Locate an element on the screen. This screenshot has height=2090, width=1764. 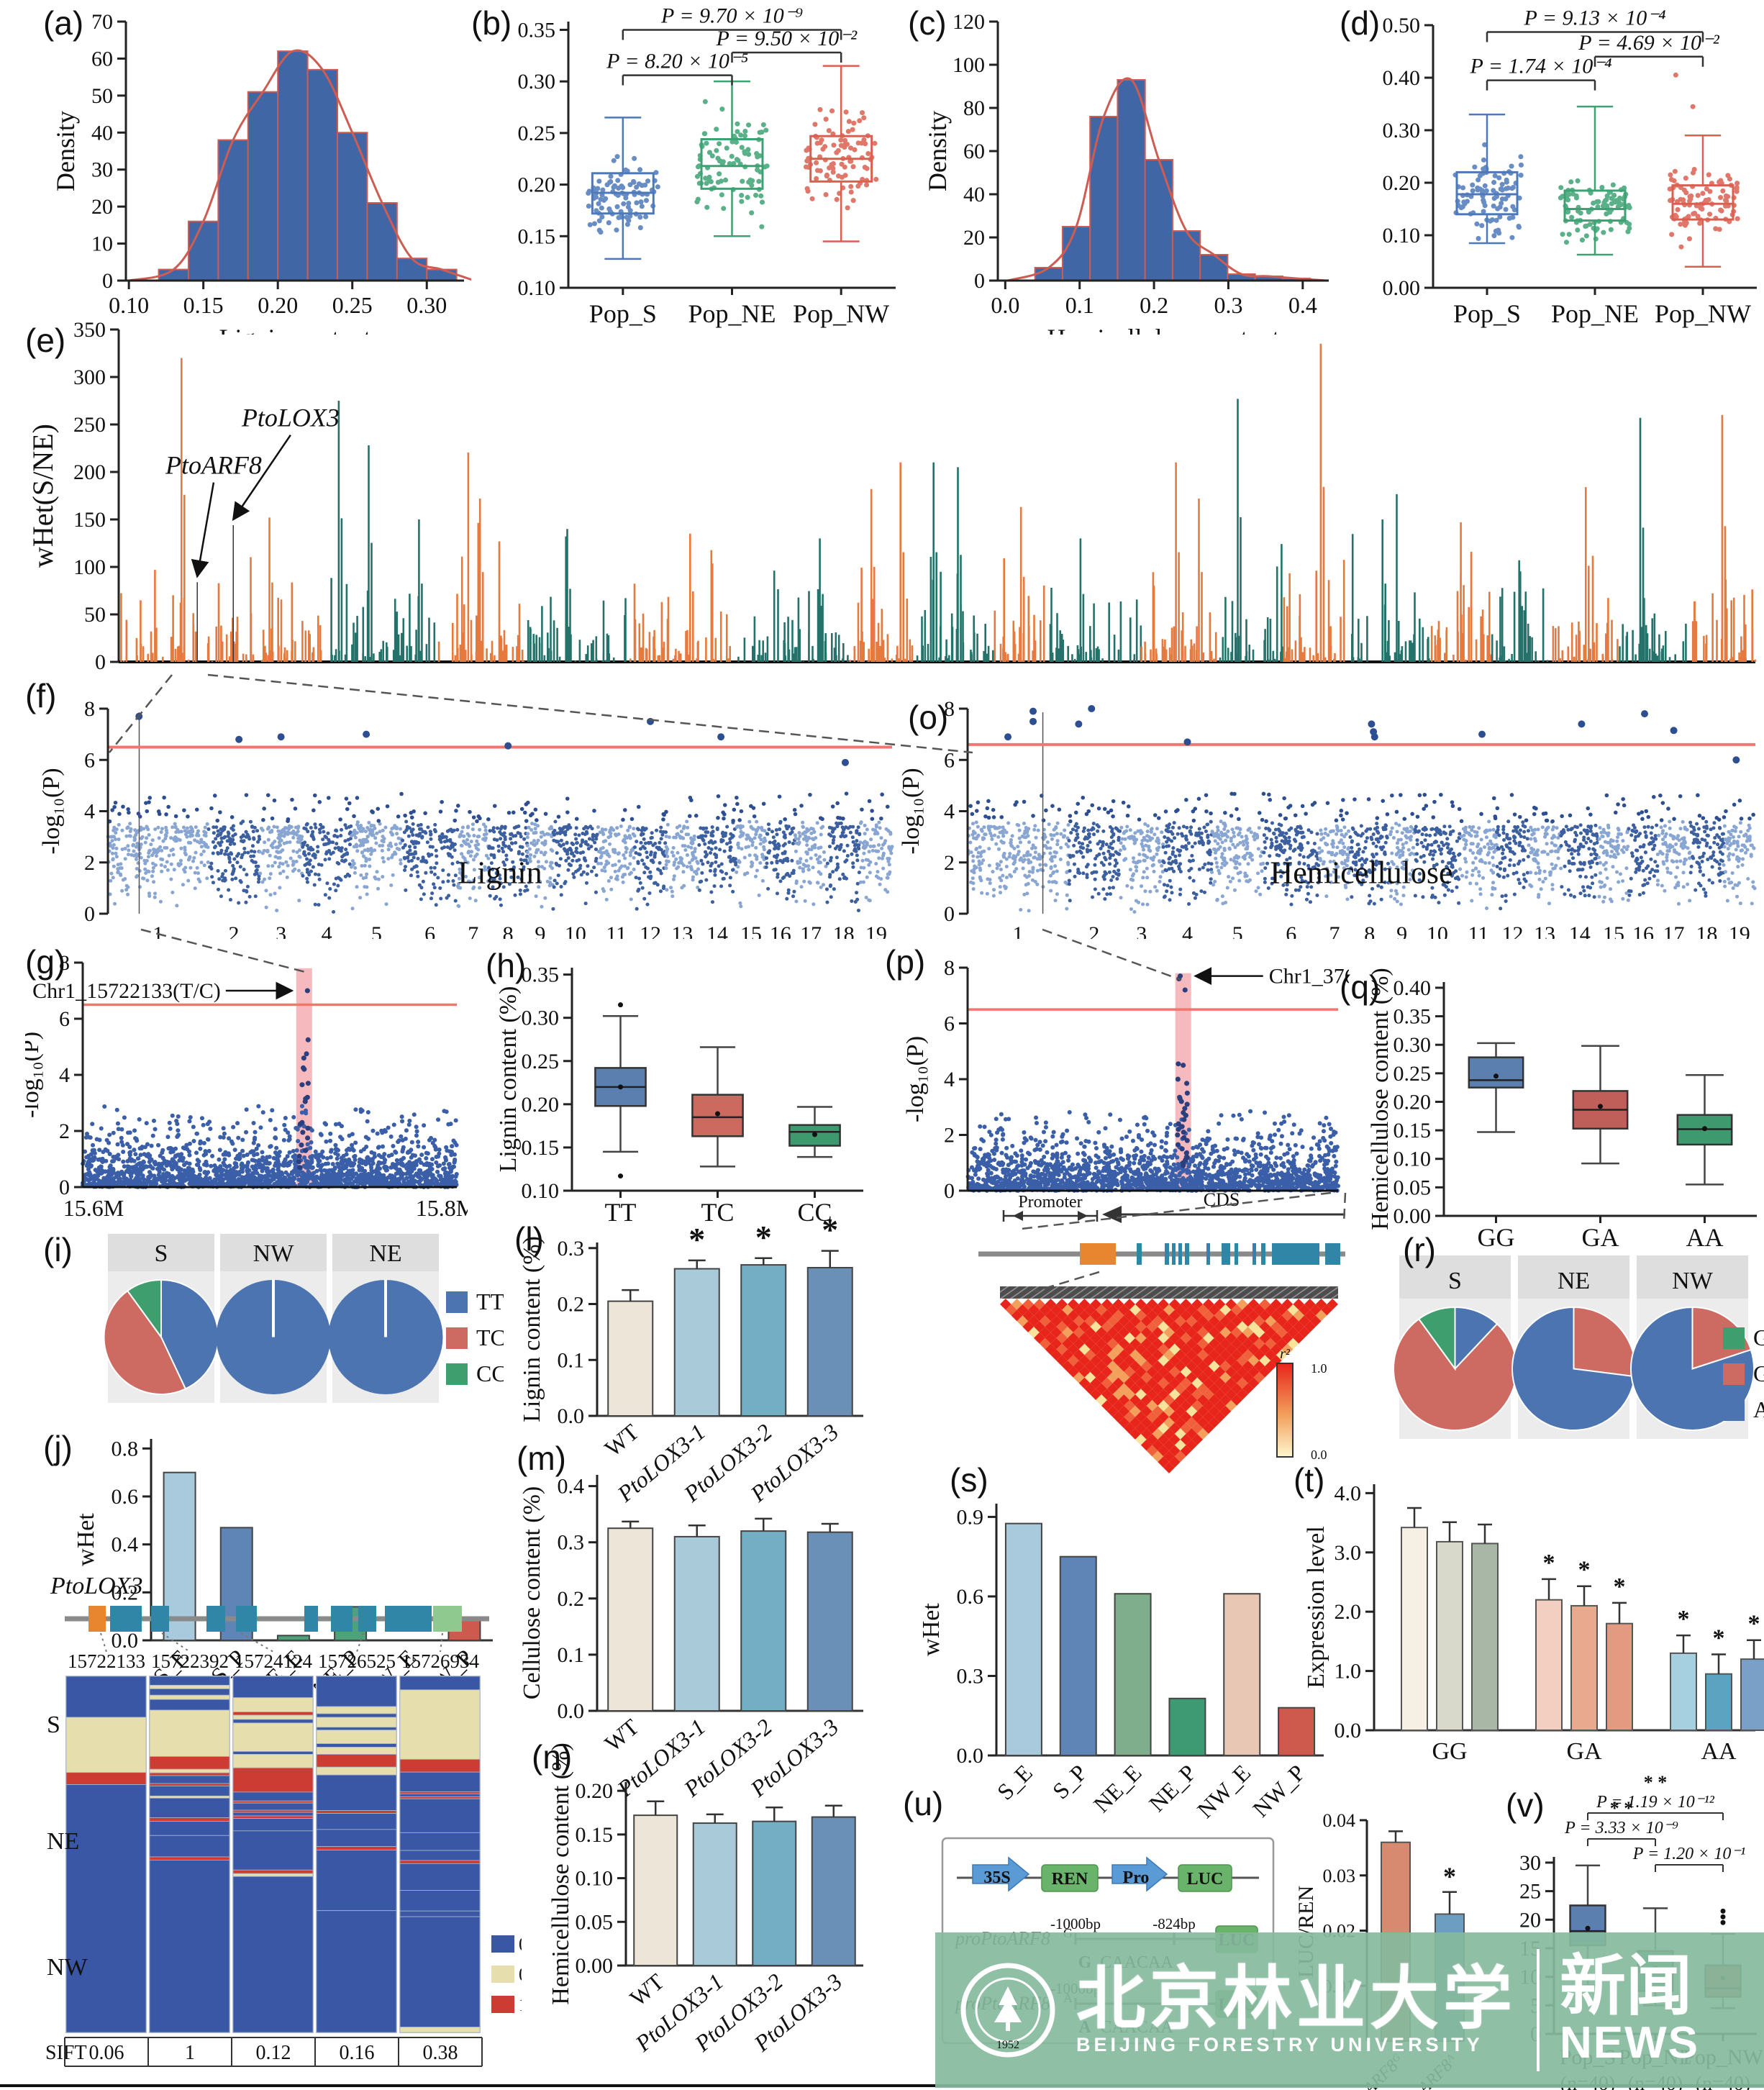
watermark-news-english: NEWS is located at coordinates (1629, 2043).